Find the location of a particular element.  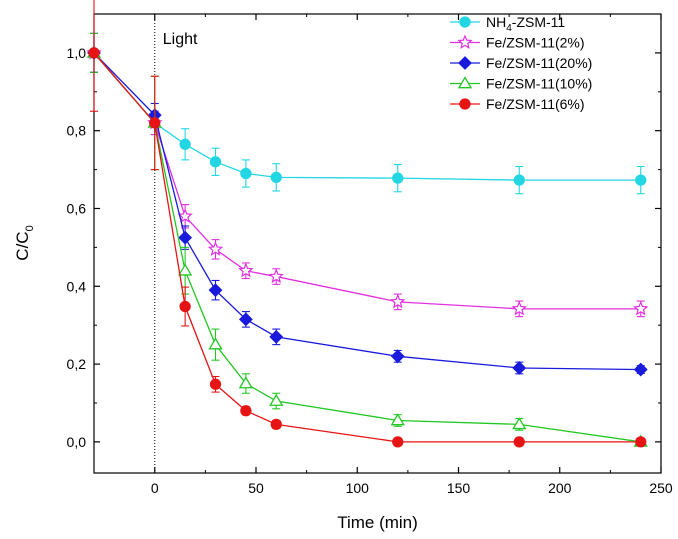

legend-label-main: NH is located at coordinates (496, 22).